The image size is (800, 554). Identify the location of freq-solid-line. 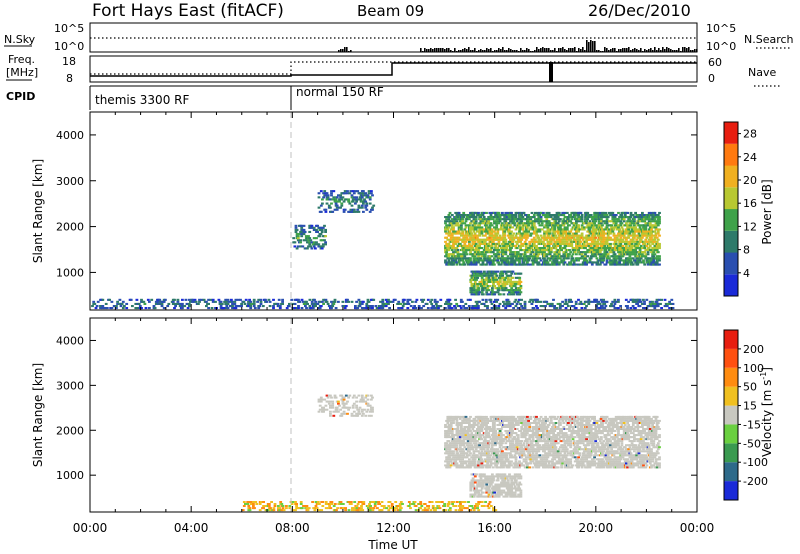
(393, 69).